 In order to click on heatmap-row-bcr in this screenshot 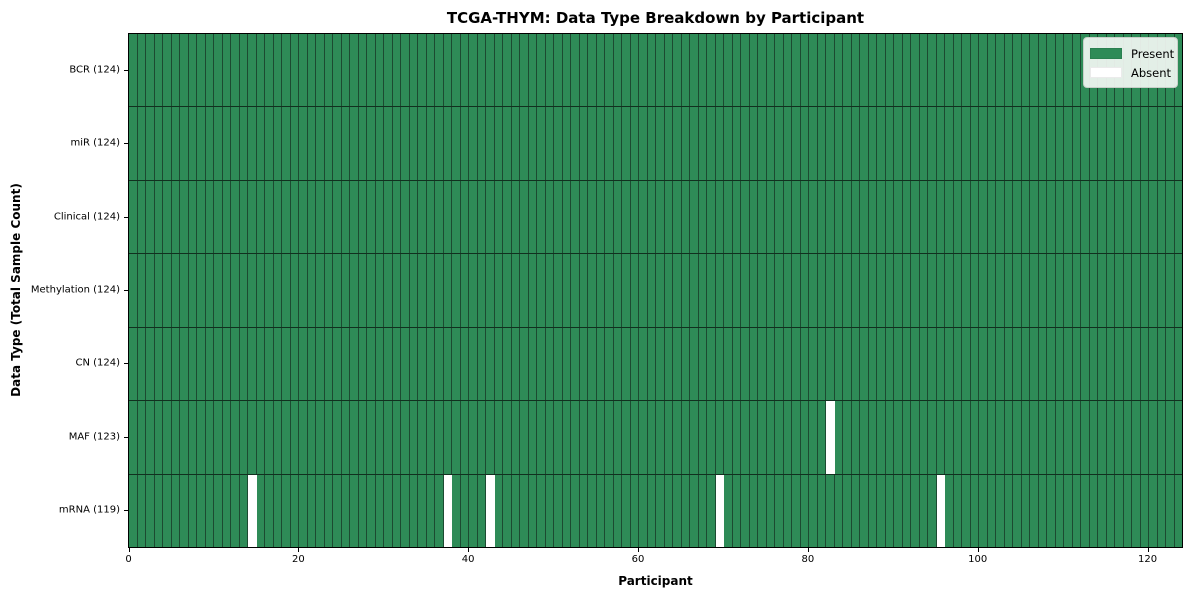, I will do `click(655, 71)`.